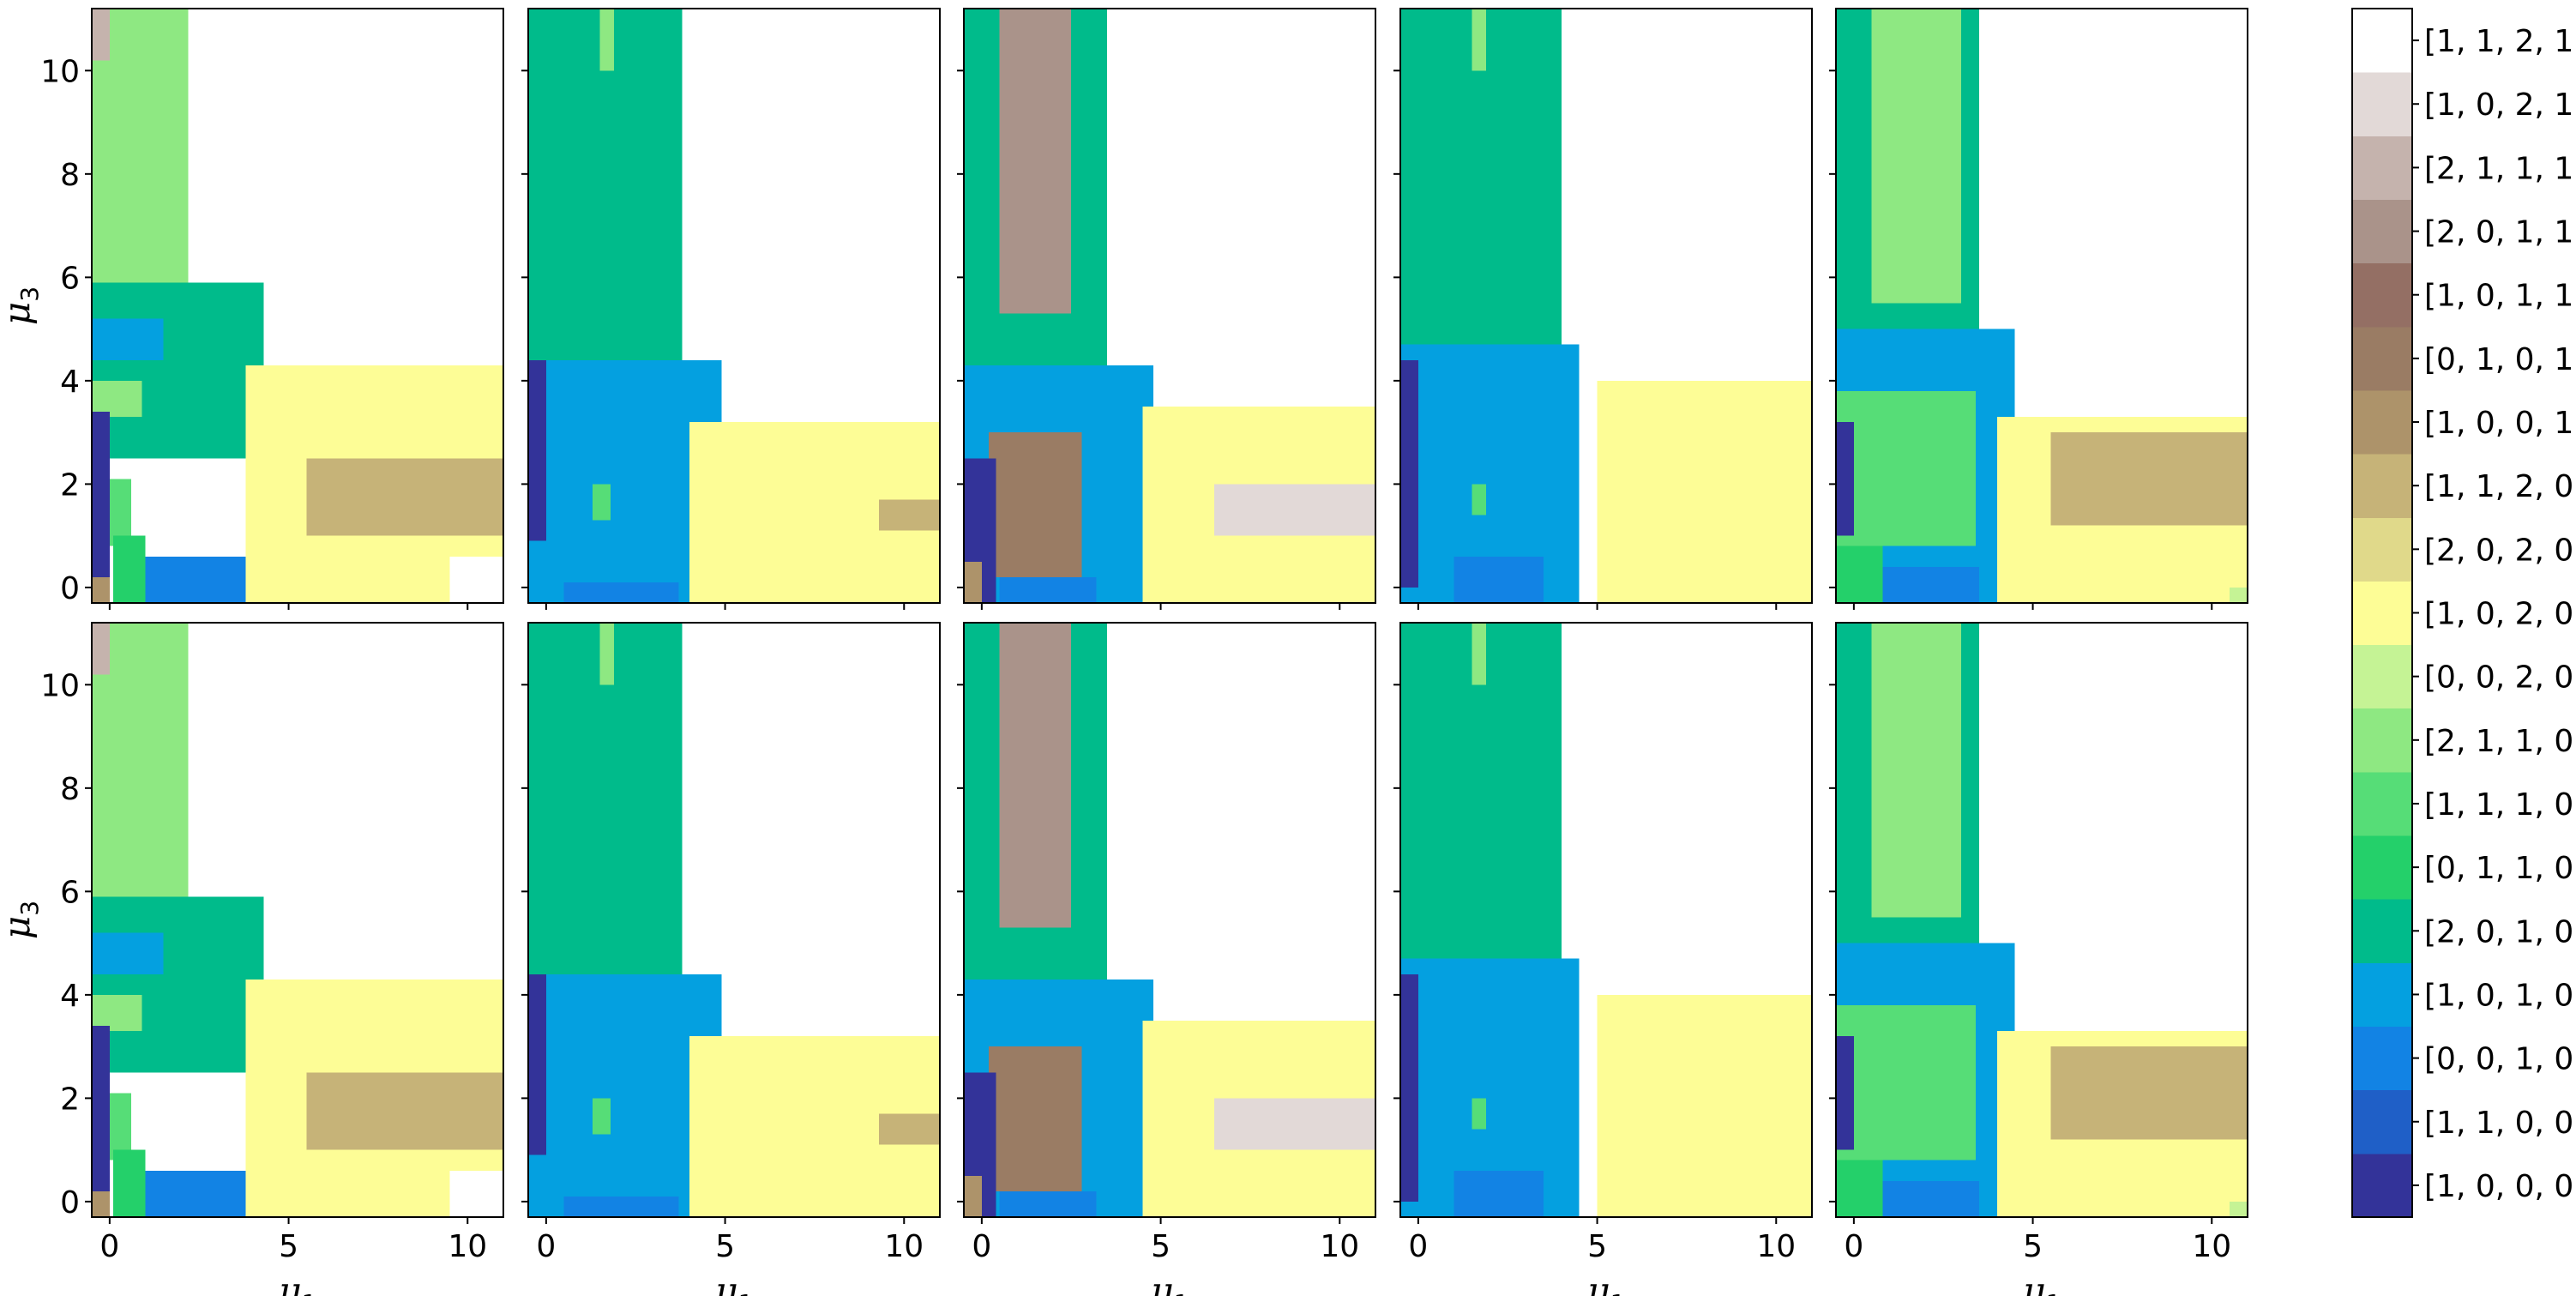 The width and height of the screenshot is (2576, 1296). Describe the element at coordinates (2500, 931) in the screenshot. I see `colorbar-label: [2, 0, 1, 0]` at that location.